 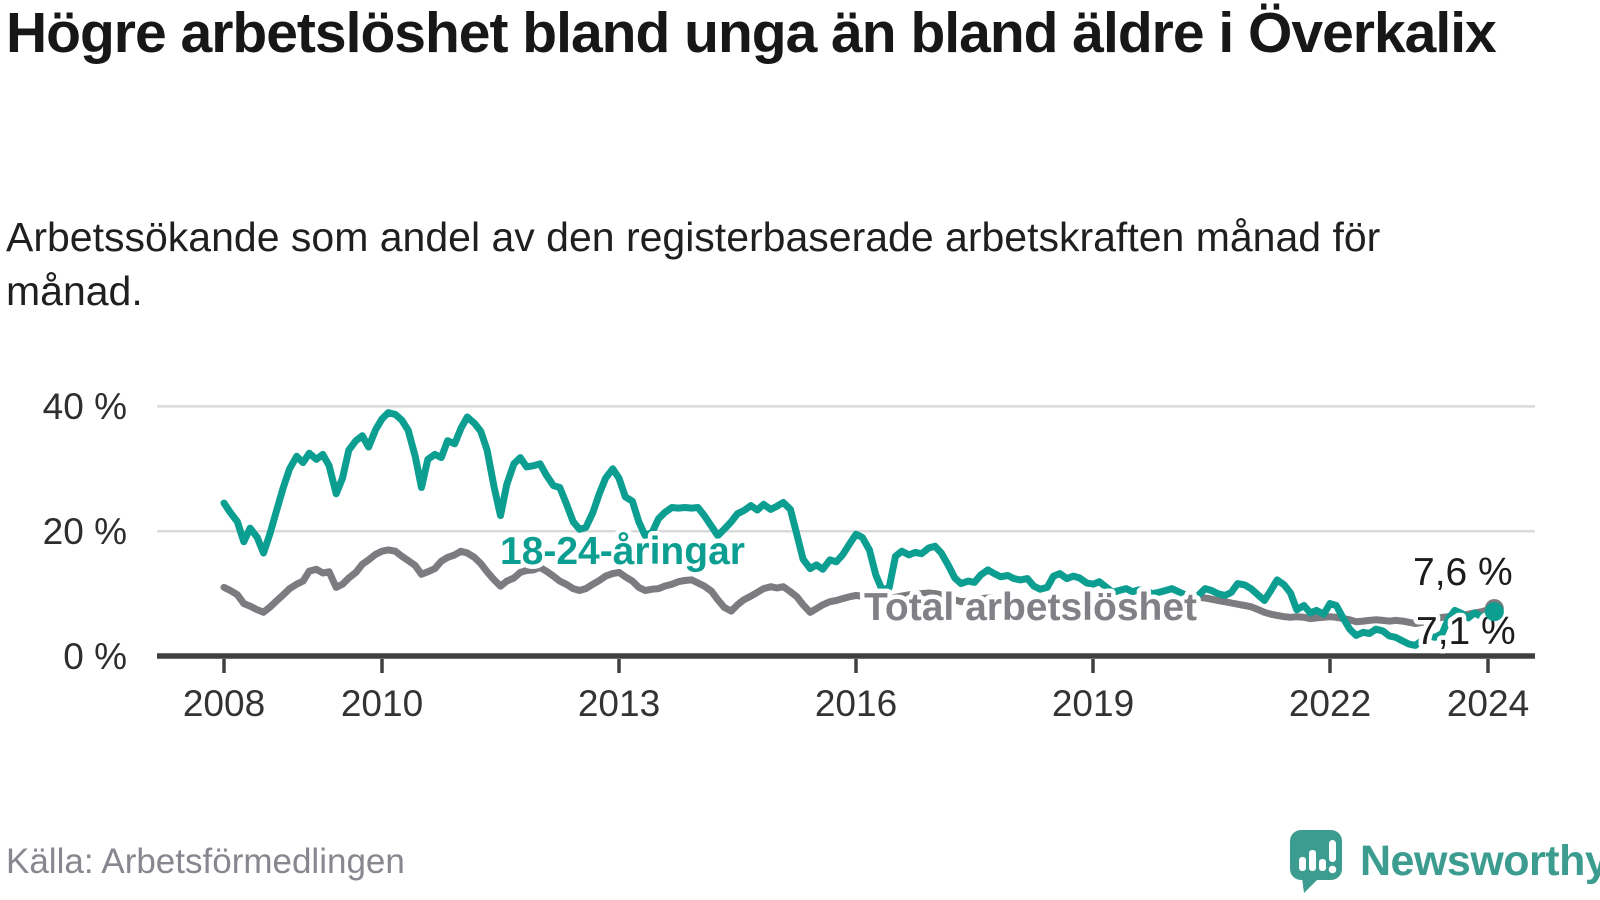 I want to click on y-tick-label: 40 %, so click(x=85, y=406).